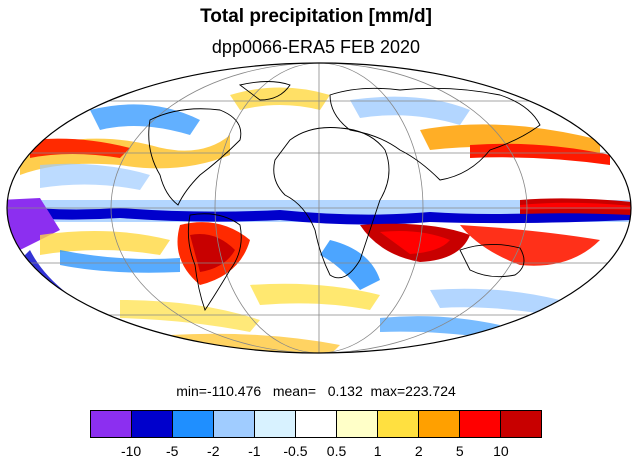 The width and height of the screenshot is (632, 466). What do you see at coordinates (316, 47) in the screenshot?
I see `map-subtitle: dpp0066-ERA5 FEB 2020` at bounding box center [316, 47].